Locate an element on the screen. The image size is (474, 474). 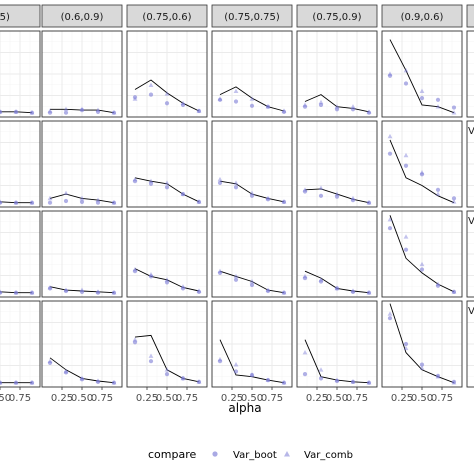
legend-key-var-comb is located at coordinates (287, 454).